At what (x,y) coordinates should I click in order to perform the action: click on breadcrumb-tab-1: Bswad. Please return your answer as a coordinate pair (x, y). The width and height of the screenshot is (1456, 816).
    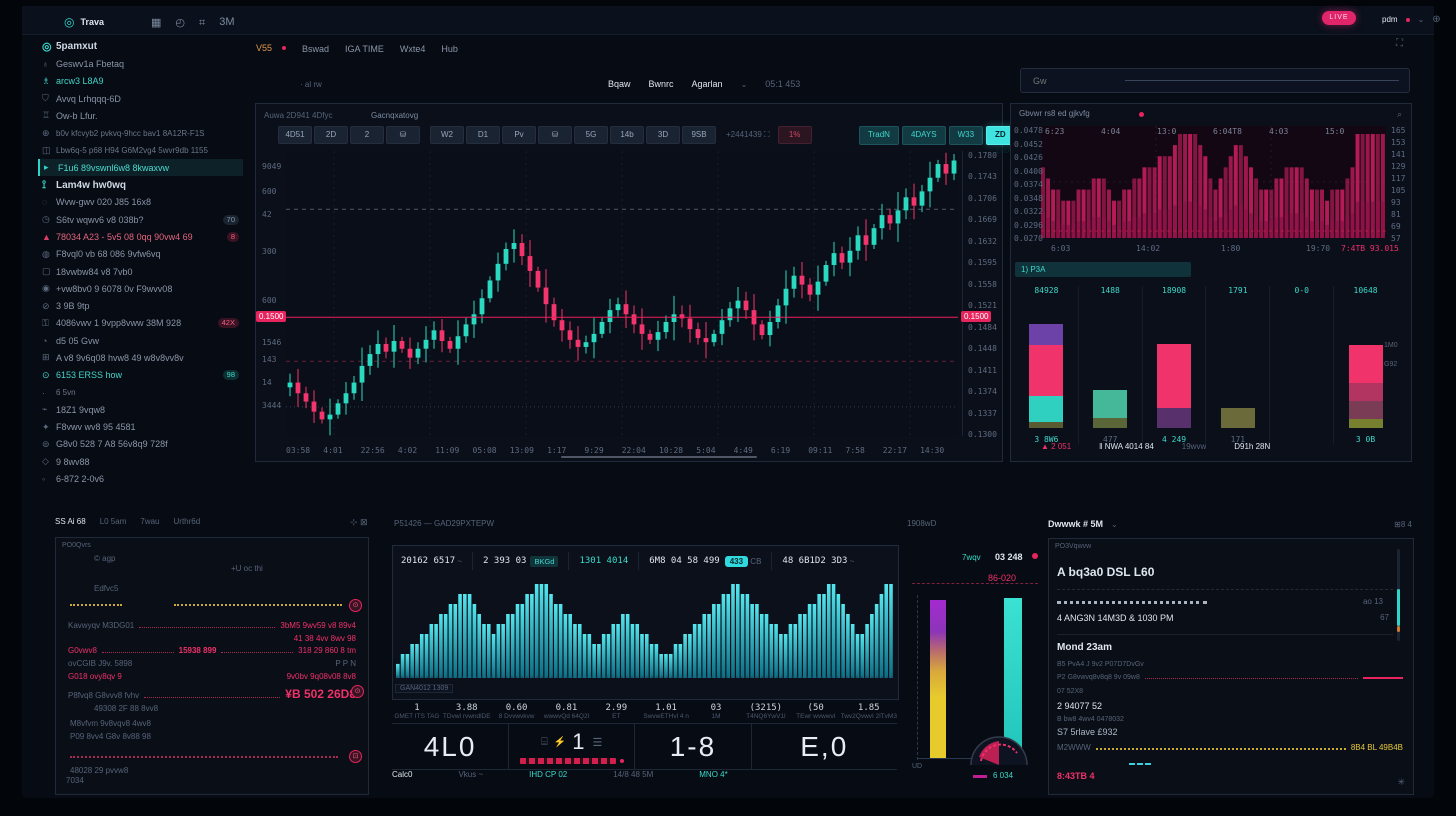
    Looking at the image, I should click on (316, 49).